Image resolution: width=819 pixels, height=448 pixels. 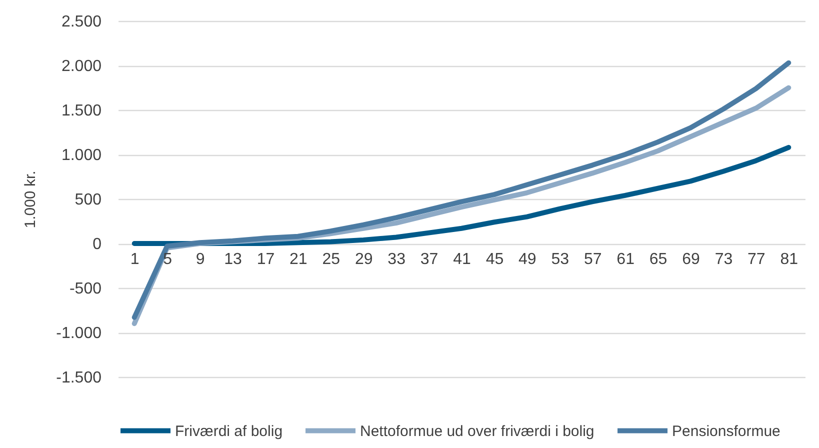 What do you see at coordinates (81, 111) in the screenshot?
I see `y-tick-label: 1.500` at bounding box center [81, 111].